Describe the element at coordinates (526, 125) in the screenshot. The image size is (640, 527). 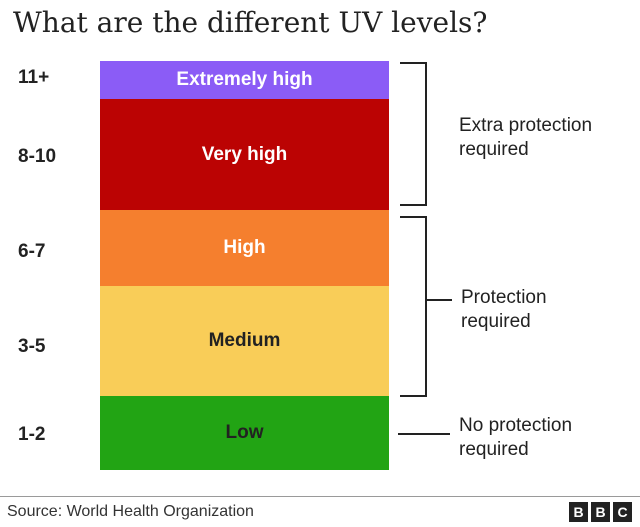
I see `note-extra-line1: Extra protection` at that location.